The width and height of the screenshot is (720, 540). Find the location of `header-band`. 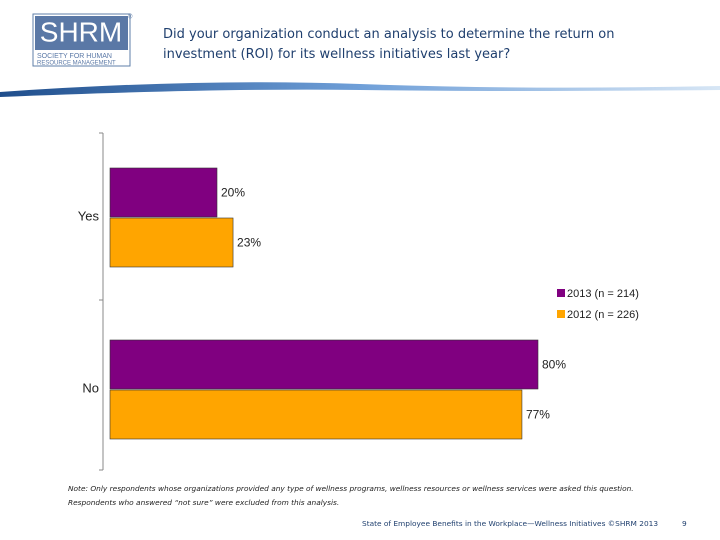

header-band is located at coordinates (360, 89).